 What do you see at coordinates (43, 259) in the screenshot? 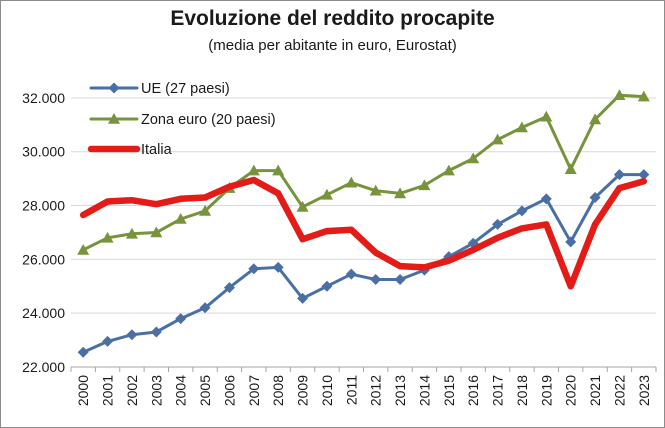
I see `y-tick-label: 26.000` at bounding box center [43, 259].